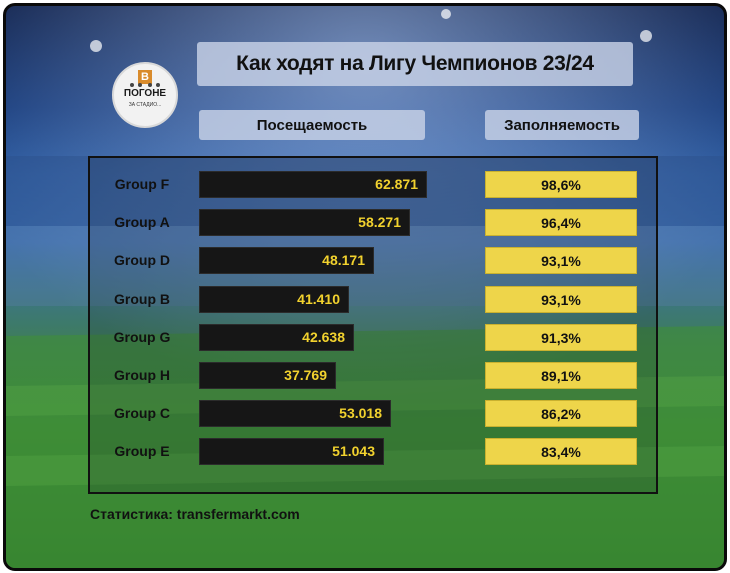 The height and width of the screenshot is (573, 730). What do you see at coordinates (276, 337) in the screenshot?
I see `attendance-bar: 42.638` at bounding box center [276, 337].